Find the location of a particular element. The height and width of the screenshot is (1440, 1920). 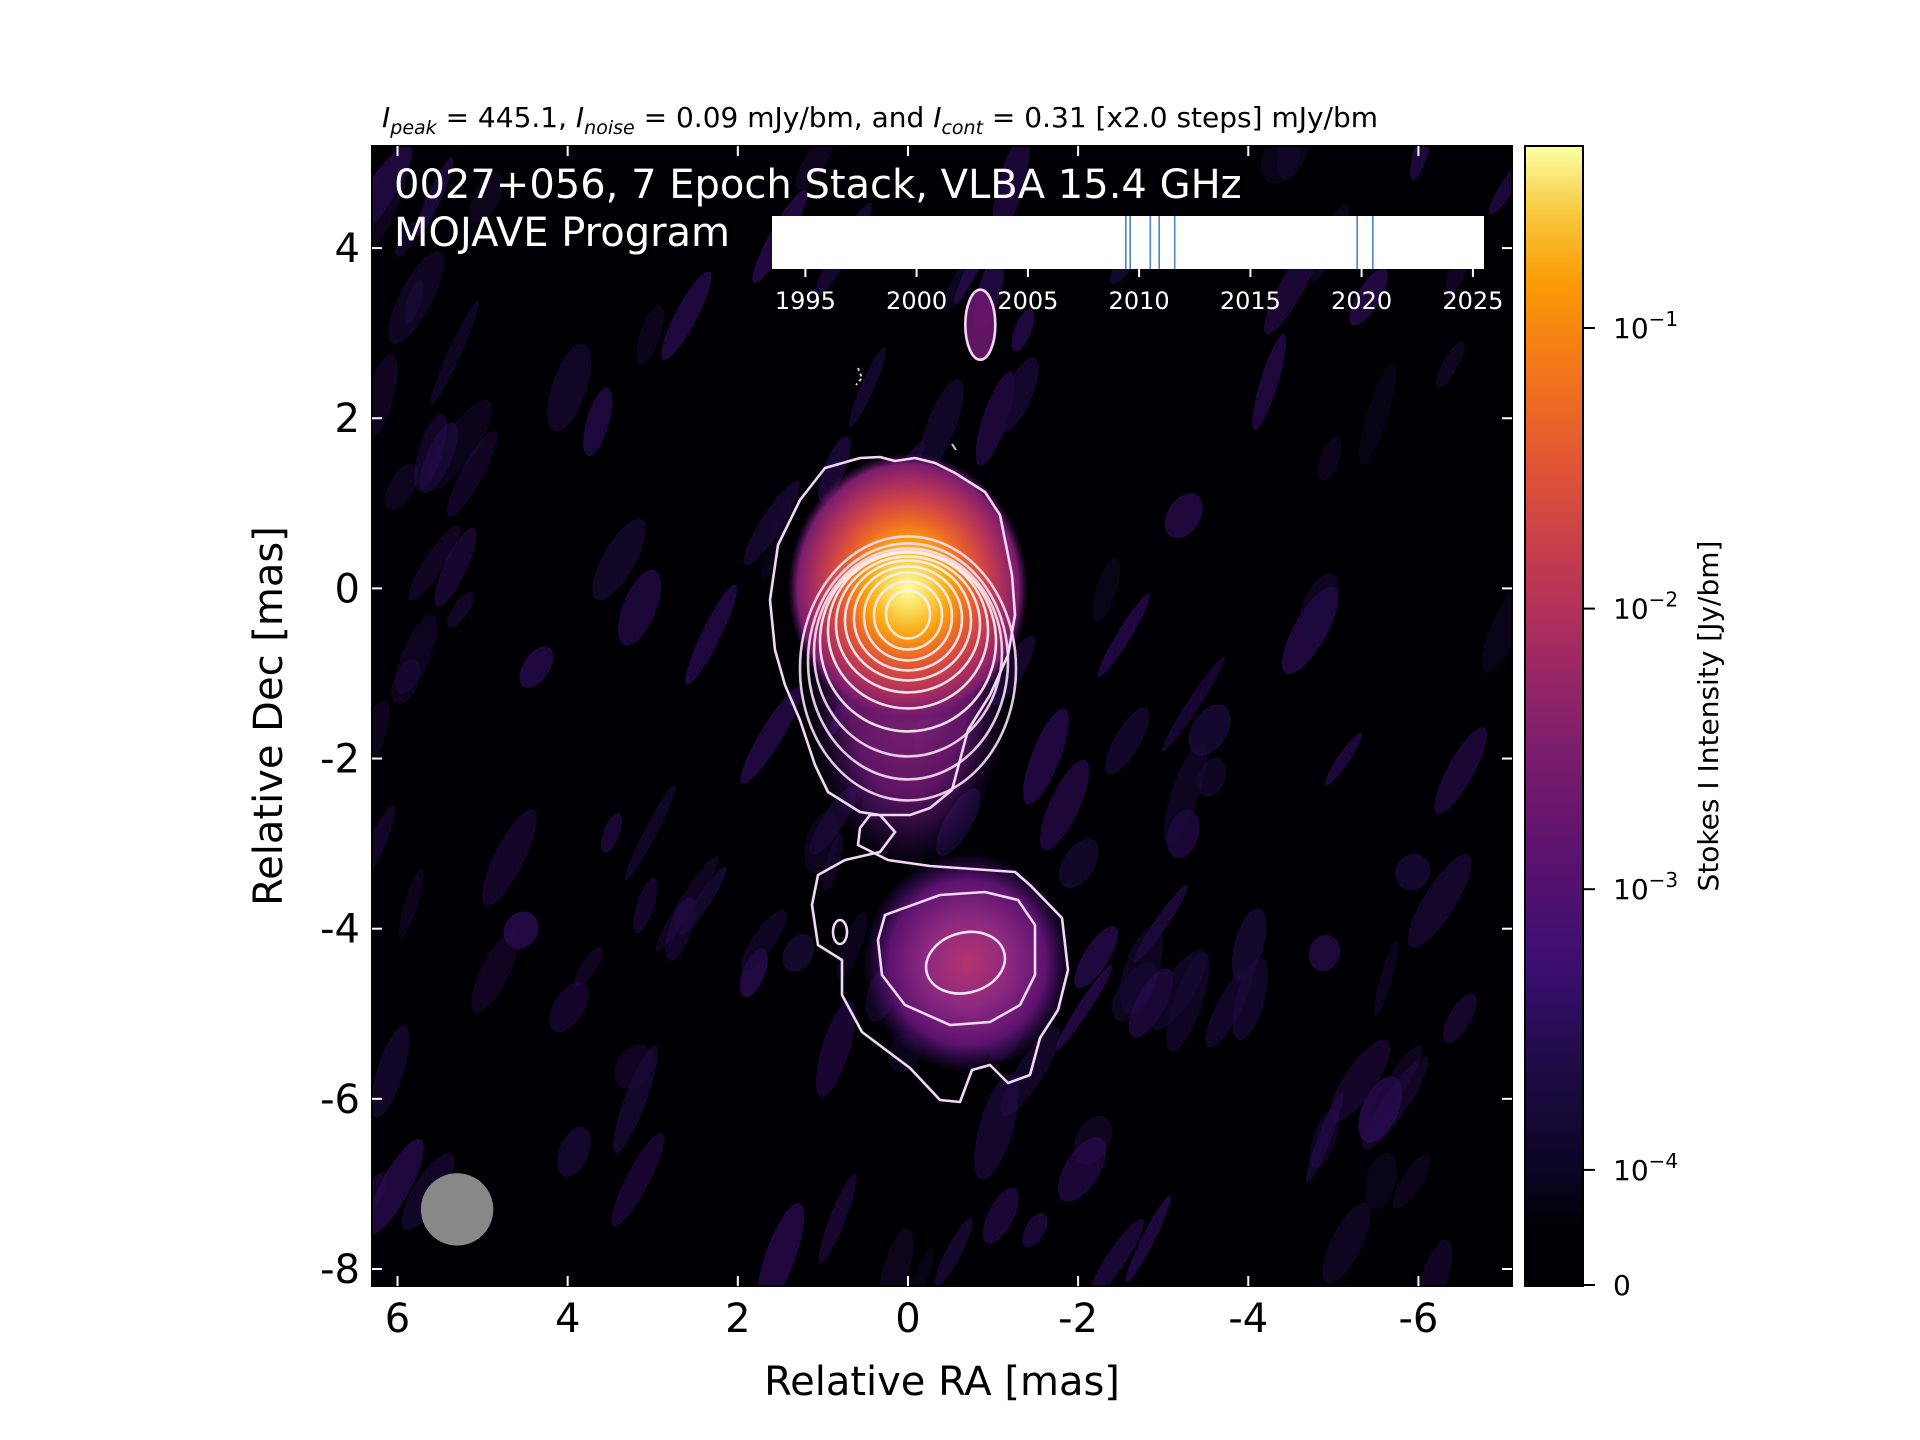

y-axis-label: Relative Dec [mas] is located at coordinates (269, 716).